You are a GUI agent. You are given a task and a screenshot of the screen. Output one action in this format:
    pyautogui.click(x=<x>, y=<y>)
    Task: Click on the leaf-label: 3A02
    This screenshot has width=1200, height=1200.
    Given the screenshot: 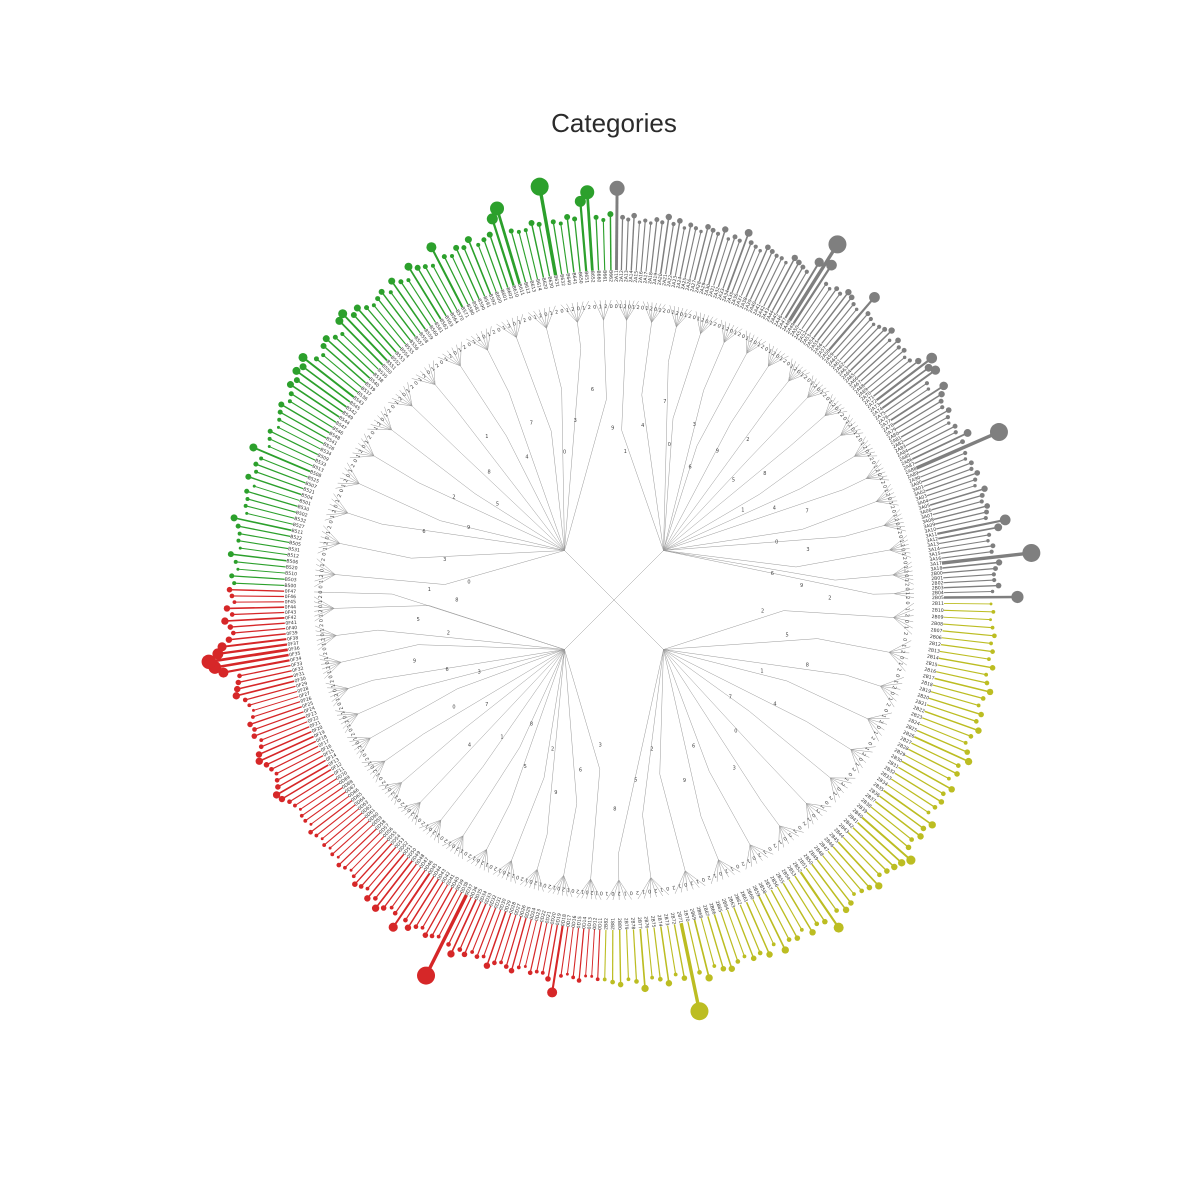 What is the action you would take?
    pyautogui.click(x=919, y=494)
    